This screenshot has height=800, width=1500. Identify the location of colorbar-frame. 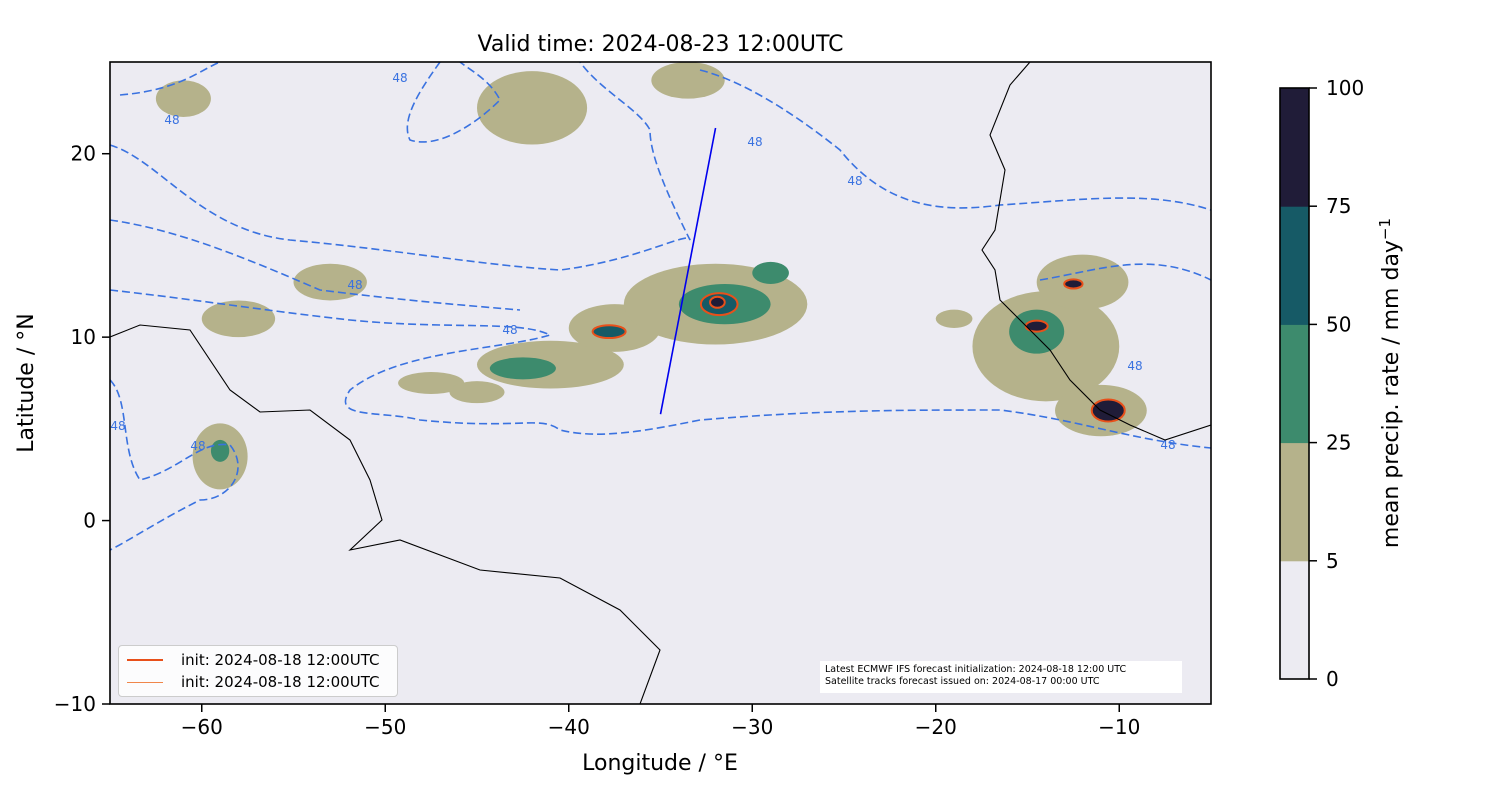
(1294, 383).